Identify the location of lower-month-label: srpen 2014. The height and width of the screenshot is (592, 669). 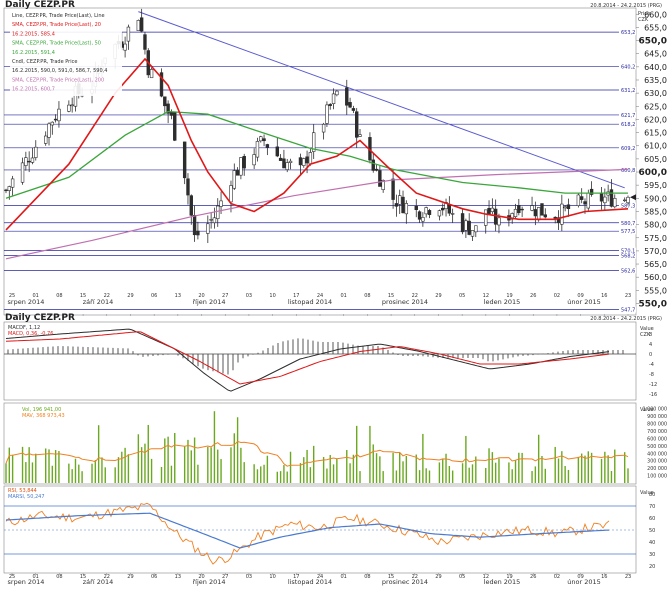
(26, 582).